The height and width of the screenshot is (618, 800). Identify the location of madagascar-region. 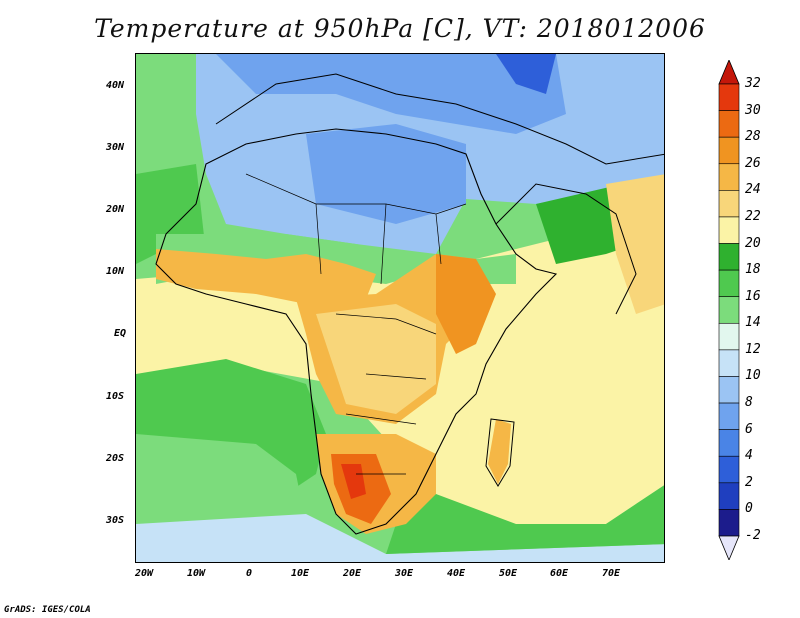
(499, 451).